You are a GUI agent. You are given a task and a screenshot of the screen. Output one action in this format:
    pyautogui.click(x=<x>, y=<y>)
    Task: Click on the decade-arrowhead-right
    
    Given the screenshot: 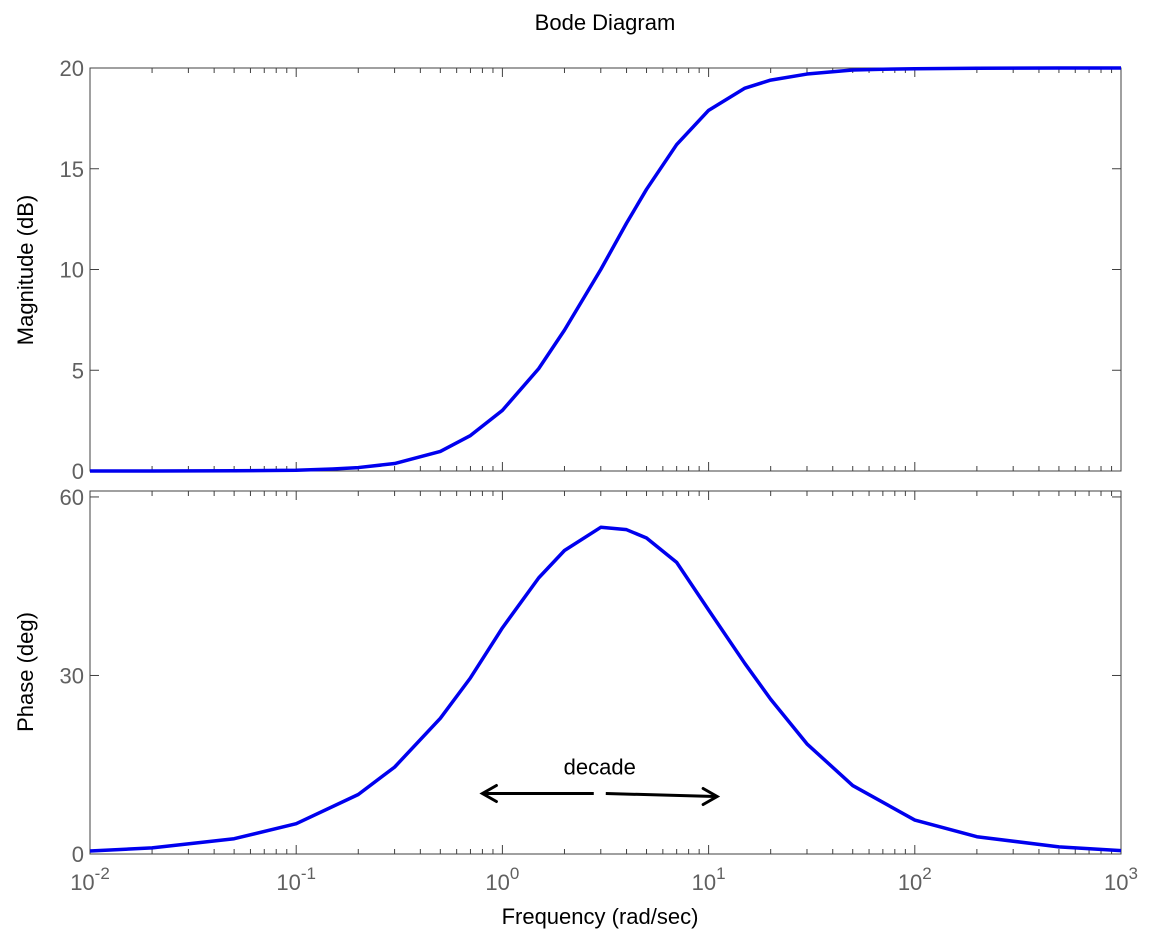 What is the action you would take?
    pyautogui.click(x=711, y=796)
    